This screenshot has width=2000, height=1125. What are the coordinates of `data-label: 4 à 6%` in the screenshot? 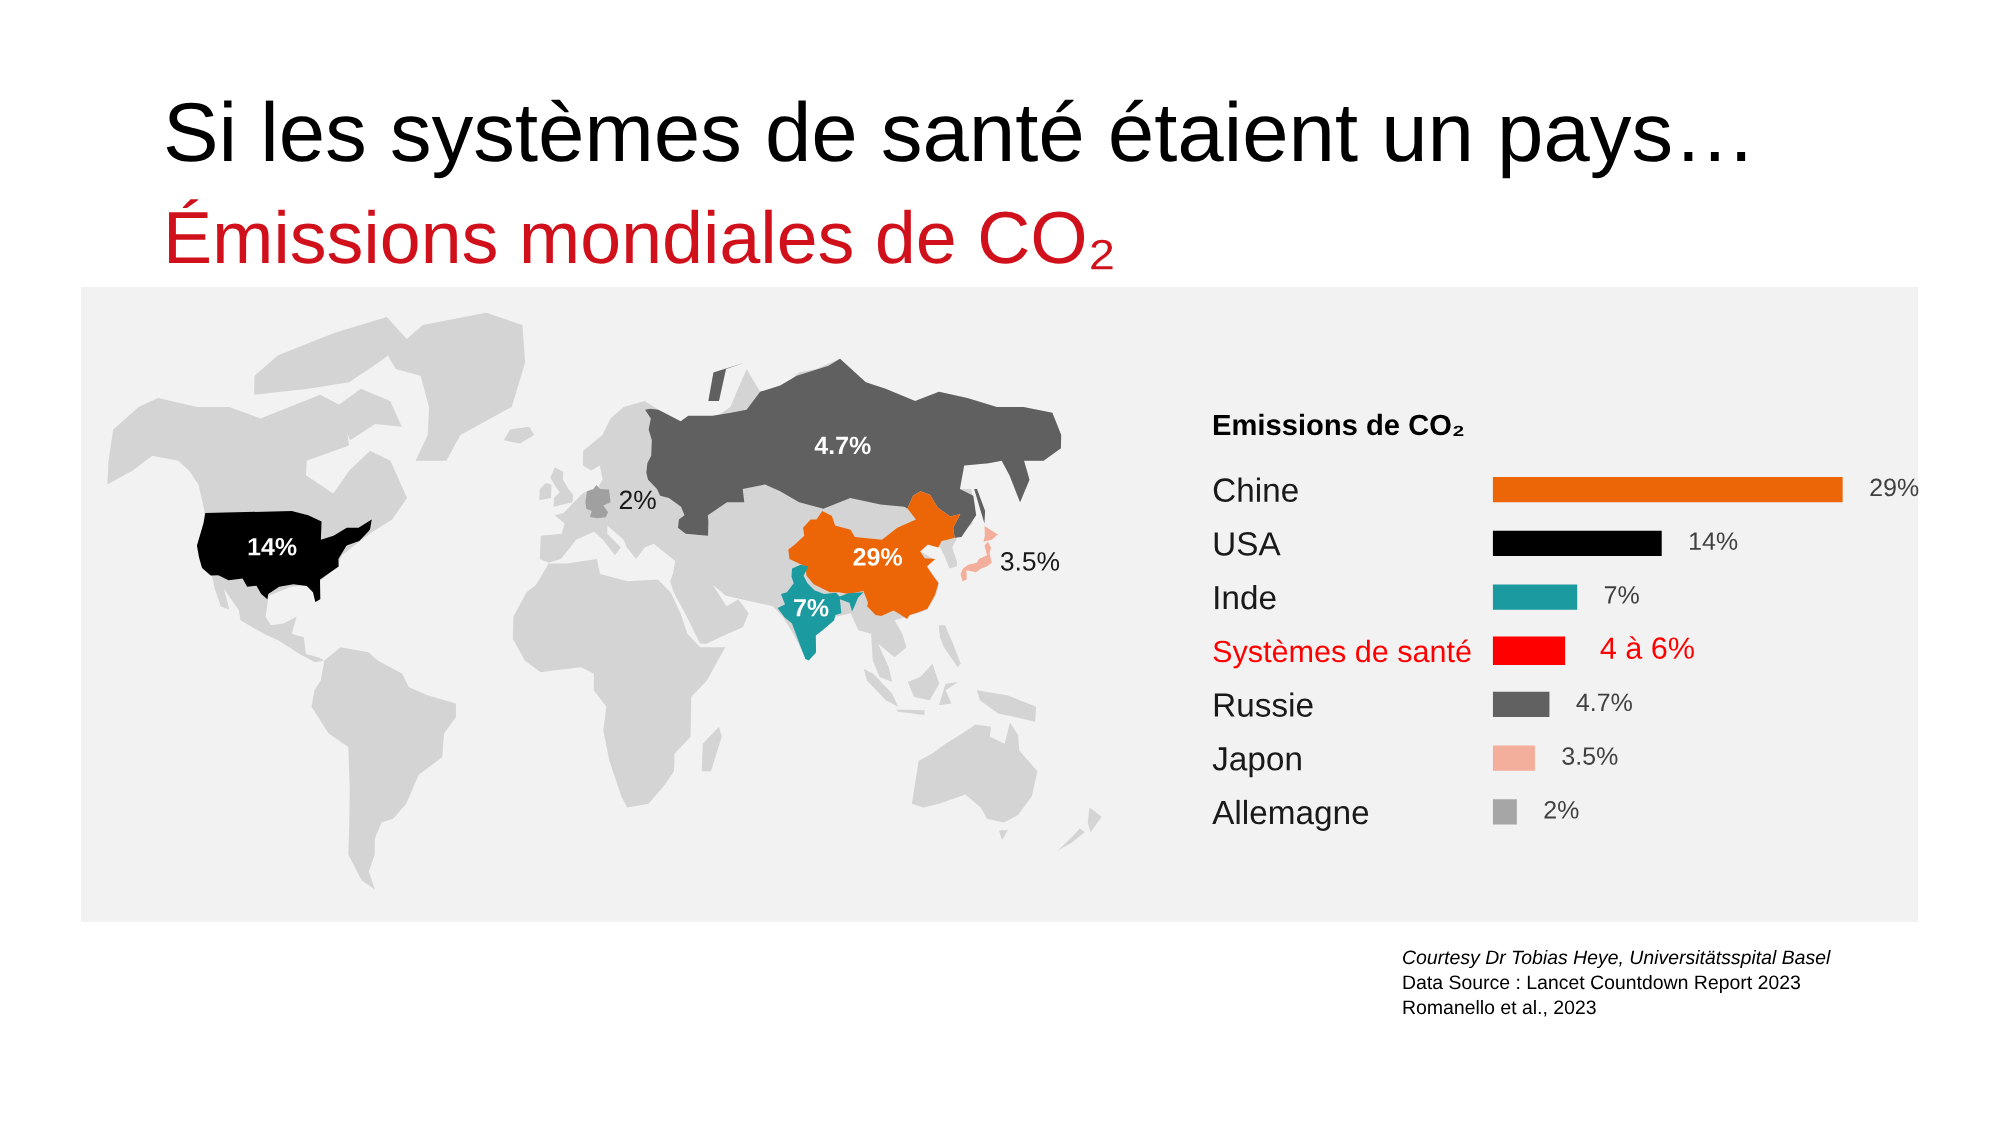 It's located at (1647, 647).